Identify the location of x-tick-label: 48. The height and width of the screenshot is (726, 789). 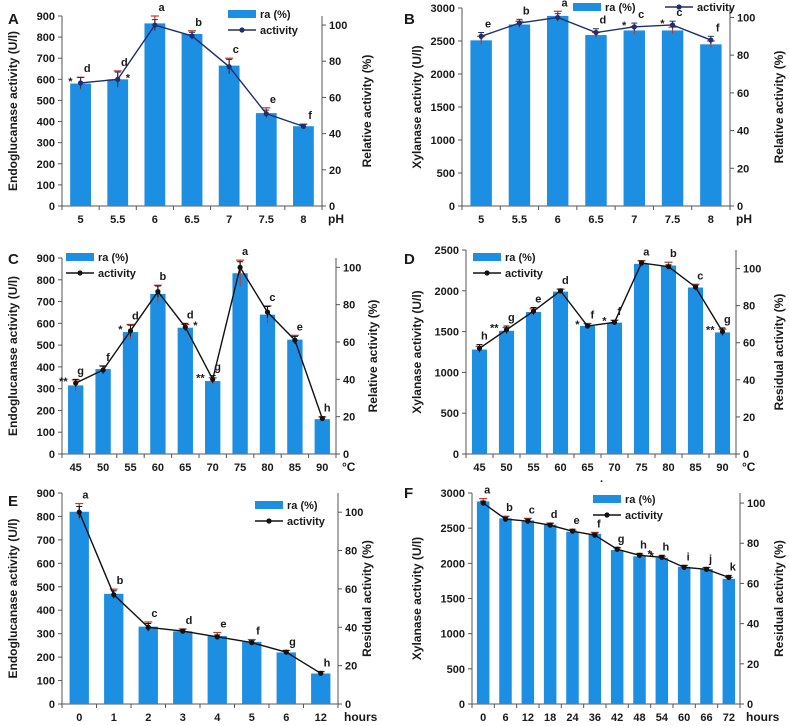
(639, 718).